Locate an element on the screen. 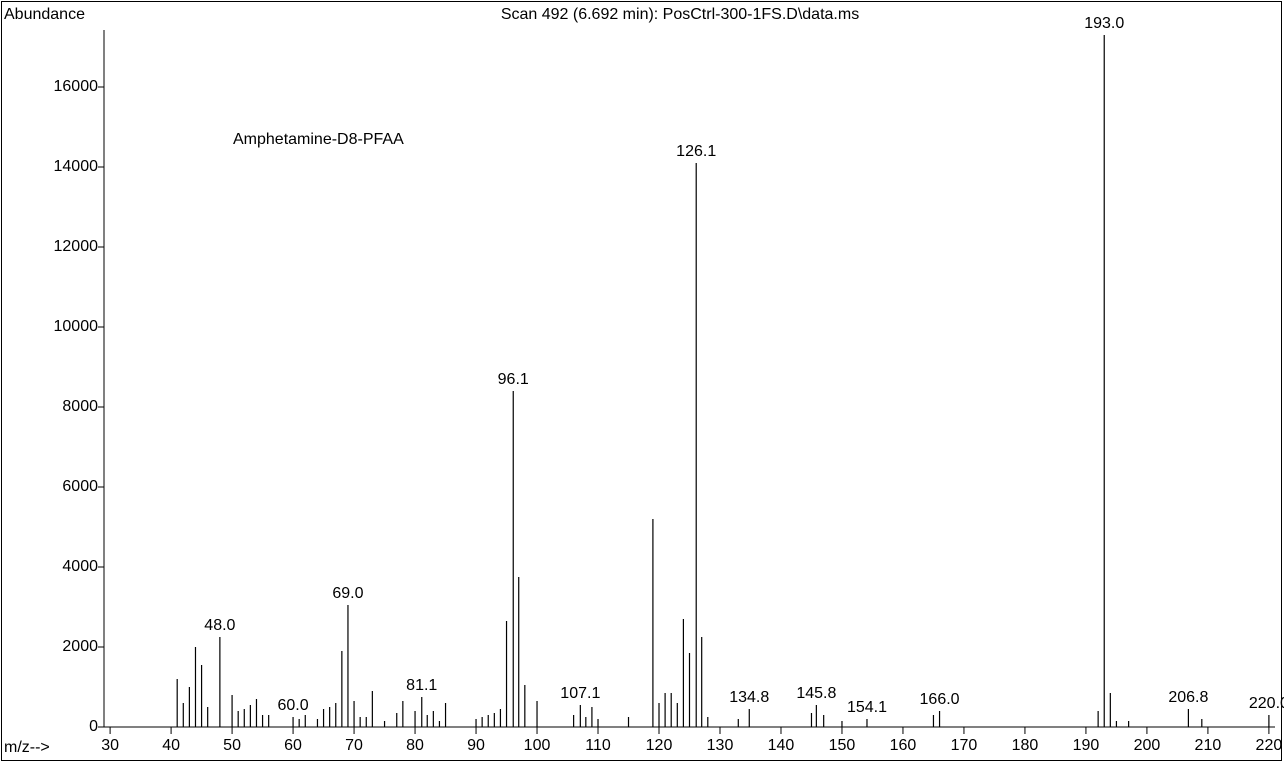 The image size is (1284, 763). y-tick-label: 6000 is located at coordinates (80, 486).